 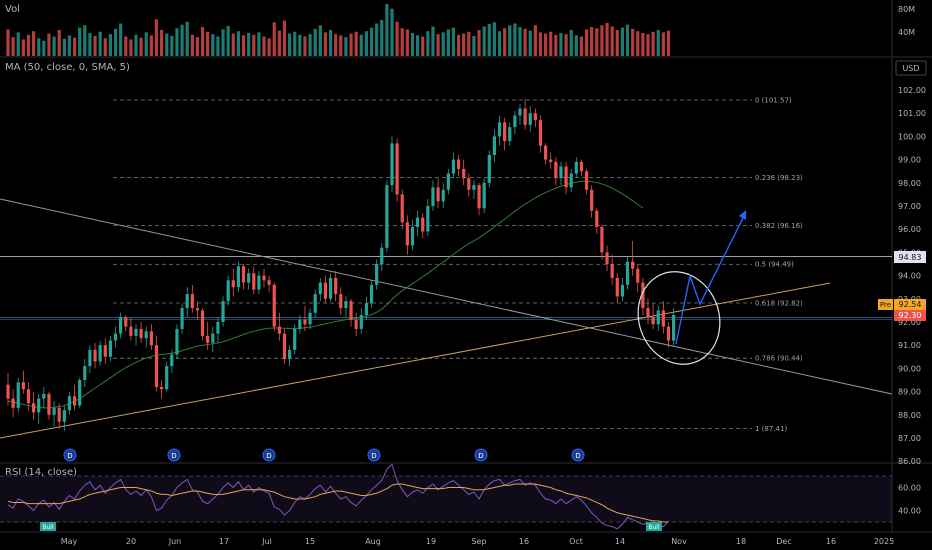 I want to click on price-tick-label: 99.00, so click(x=909, y=160).